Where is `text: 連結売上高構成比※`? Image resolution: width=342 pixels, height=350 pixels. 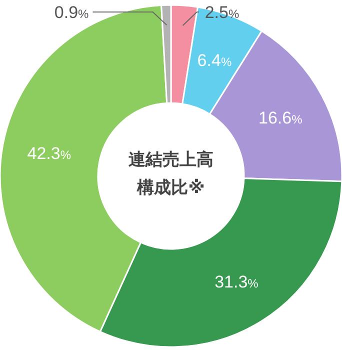 text: 連結売上高構成比※ is located at coordinates (171, 174).